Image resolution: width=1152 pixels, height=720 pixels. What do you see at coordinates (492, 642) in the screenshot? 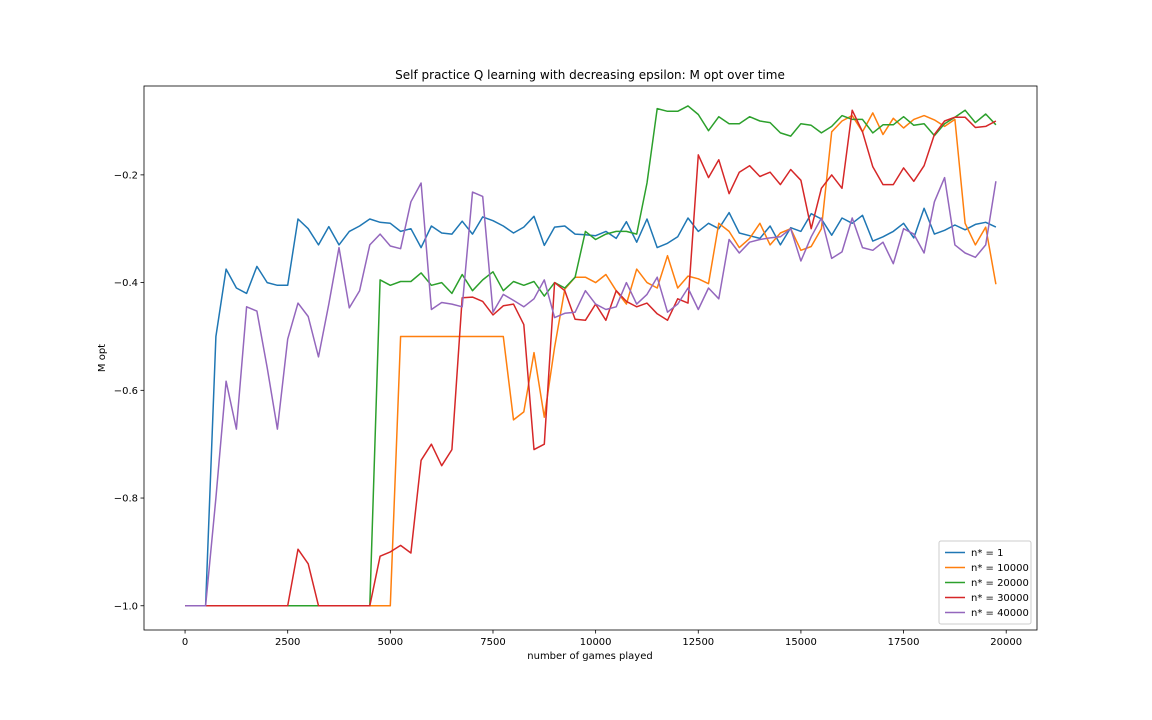
I see `x-tick-label: 7500` at bounding box center [492, 642].